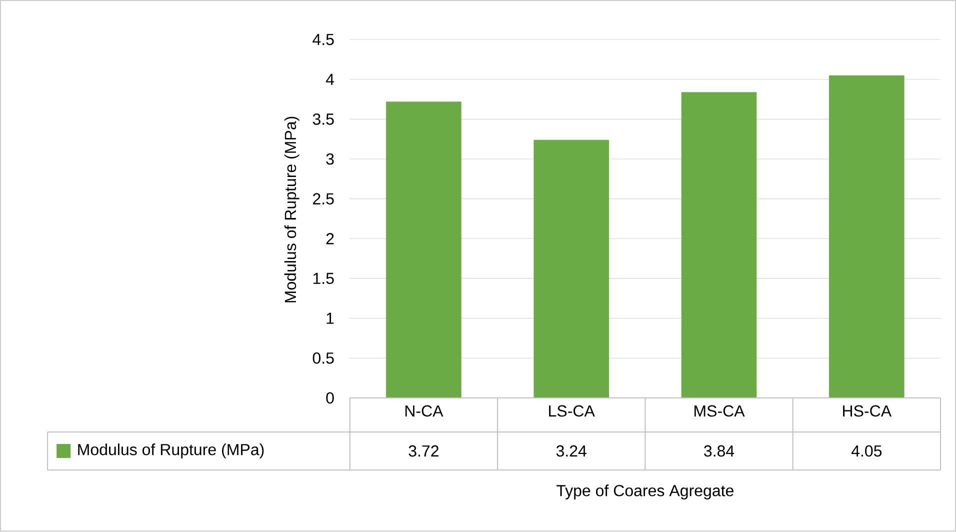 This screenshot has width=956, height=532. I want to click on y-tick-label: 0, so click(330, 398).